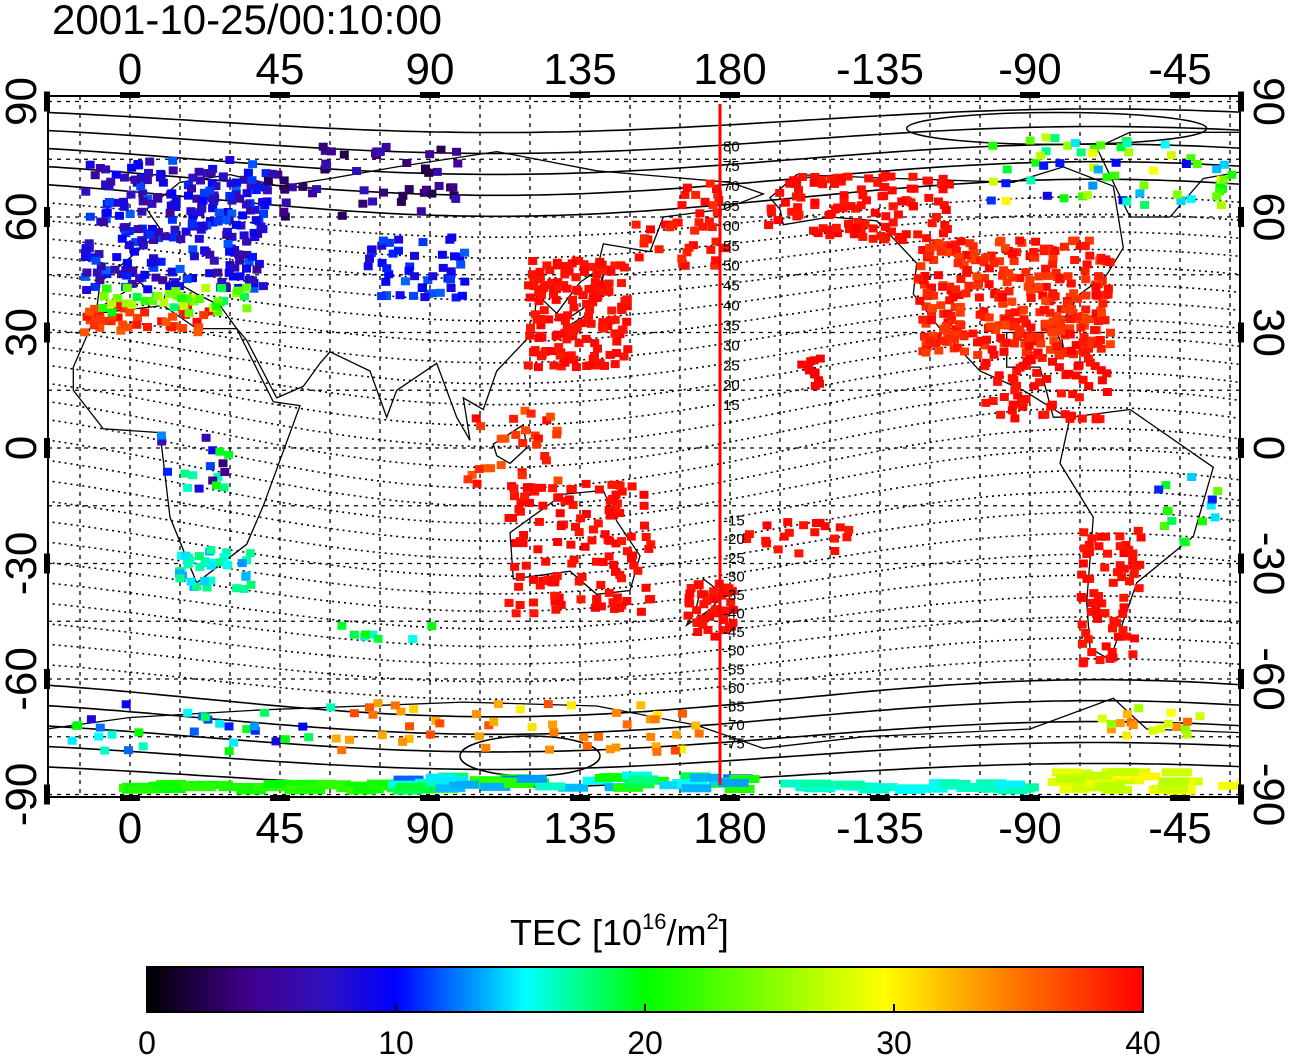 Image resolution: width=1292 pixels, height=1057 pixels. I want to click on tec-cell-southernocean, so click(413, 639).